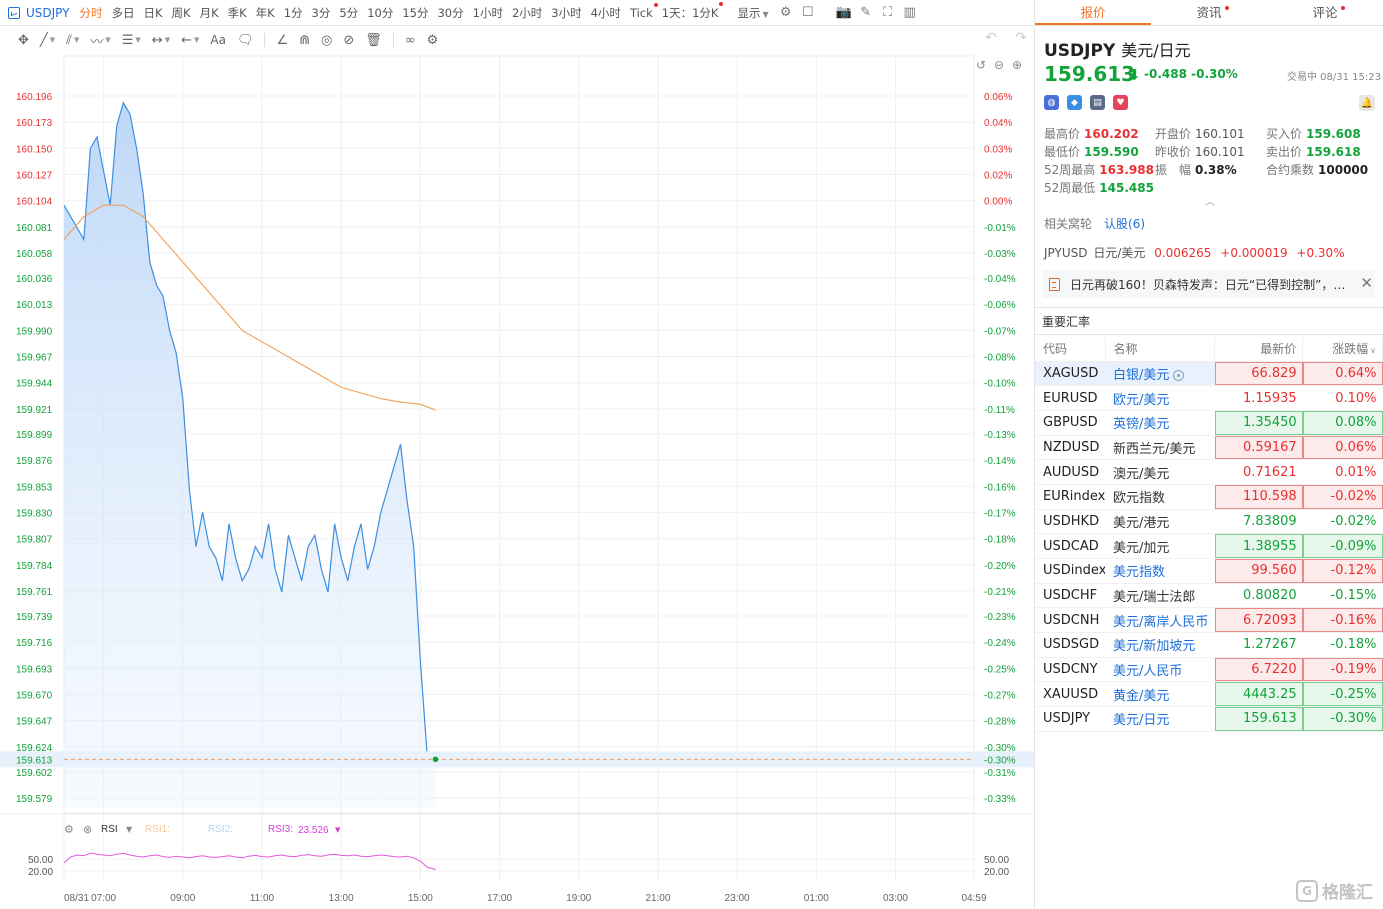  I want to click on line-tool-icon: ╱ ▼, so click(47, 40).